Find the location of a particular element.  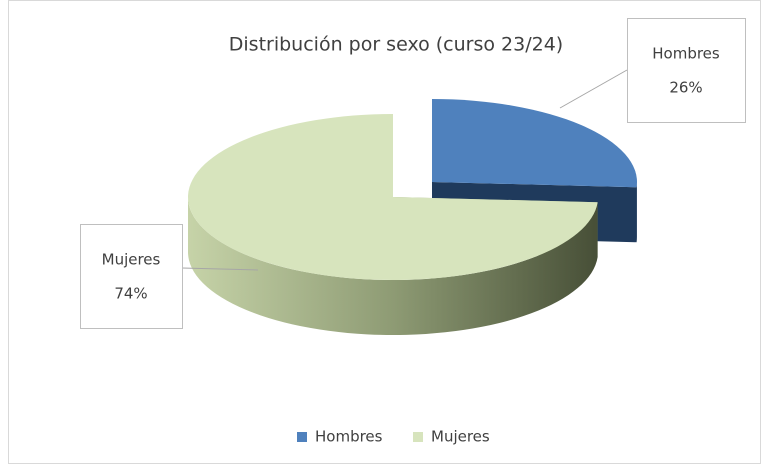

data-label-name: Hombres is located at coordinates (686, 54).